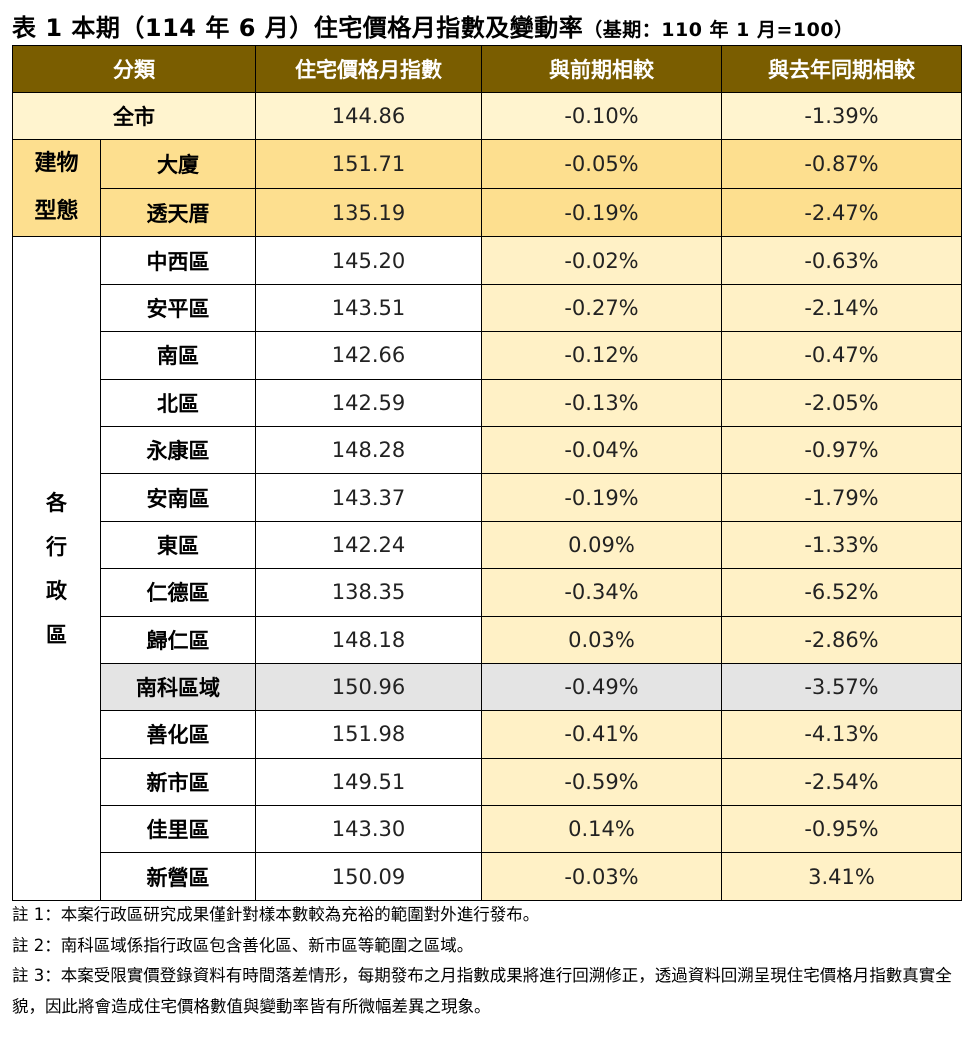  I want to click on building-type-group-label: 建物 型態, so click(56, 188).